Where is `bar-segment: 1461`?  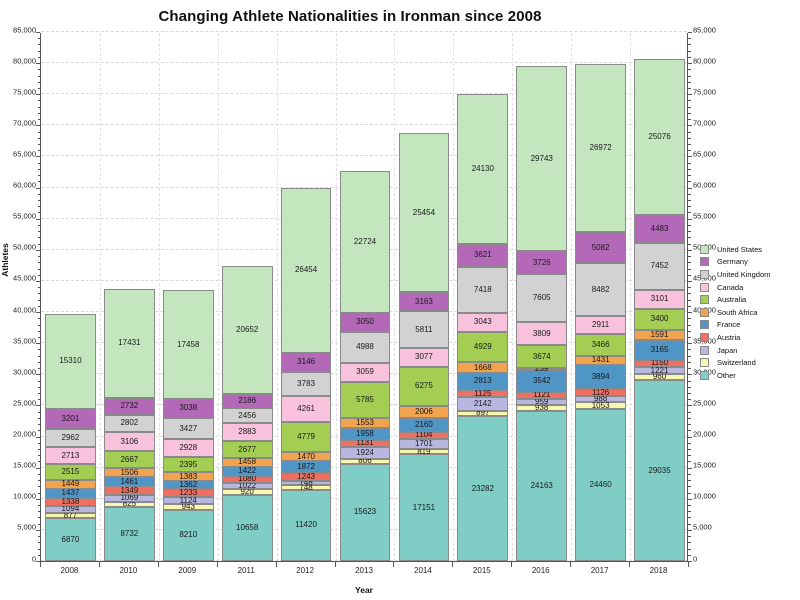
bar-segment: 1461 is located at coordinates (129, 482).